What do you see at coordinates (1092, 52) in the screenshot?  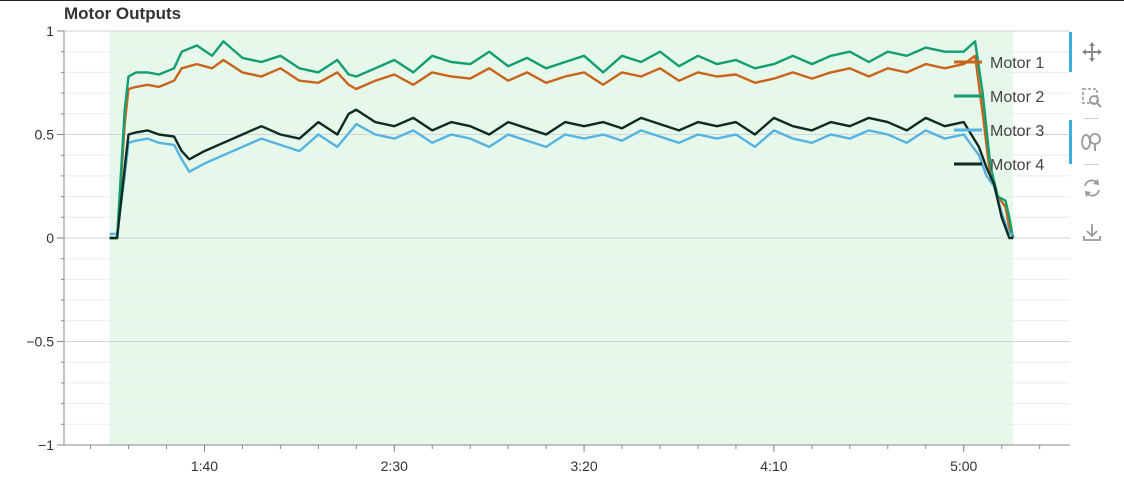 I see `pan-icon` at bounding box center [1092, 52].